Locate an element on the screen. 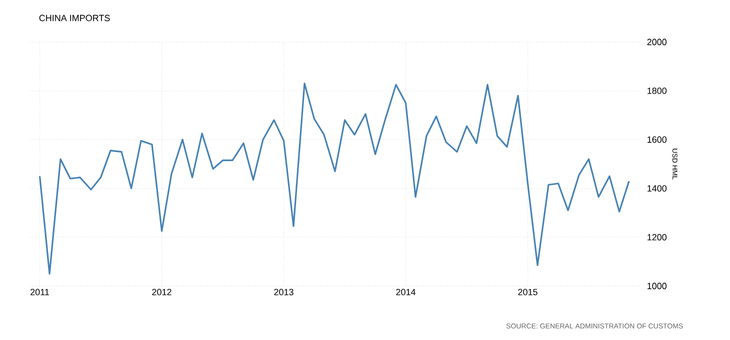 This screenshot has width=730, height=340. y-tick-label: 1400 is located at coordinates (657, 188).